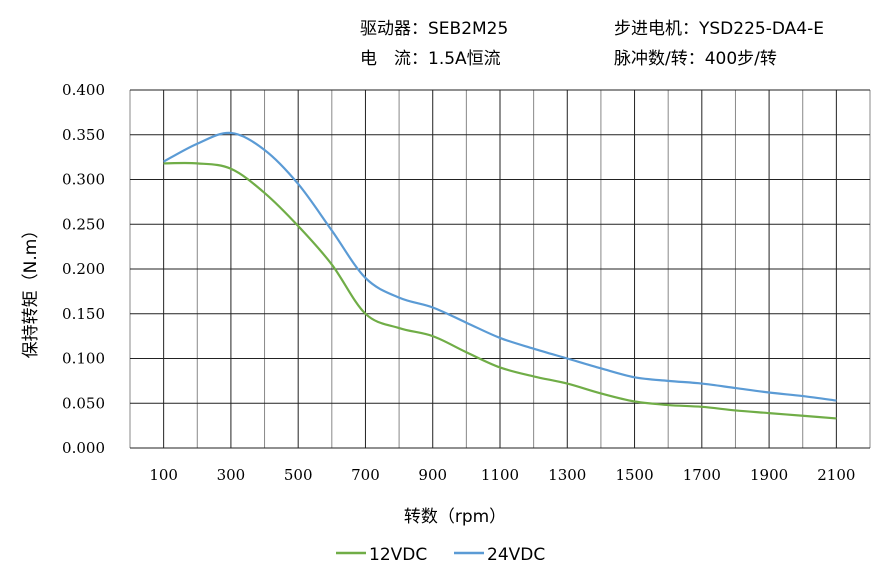 The height and width of the screenshot is (580, 888). What do you see at coordinates (455, 517) in the screenshot?
I see `x-axis-label: 转数（rpm）` at bounding box center [455, 517].